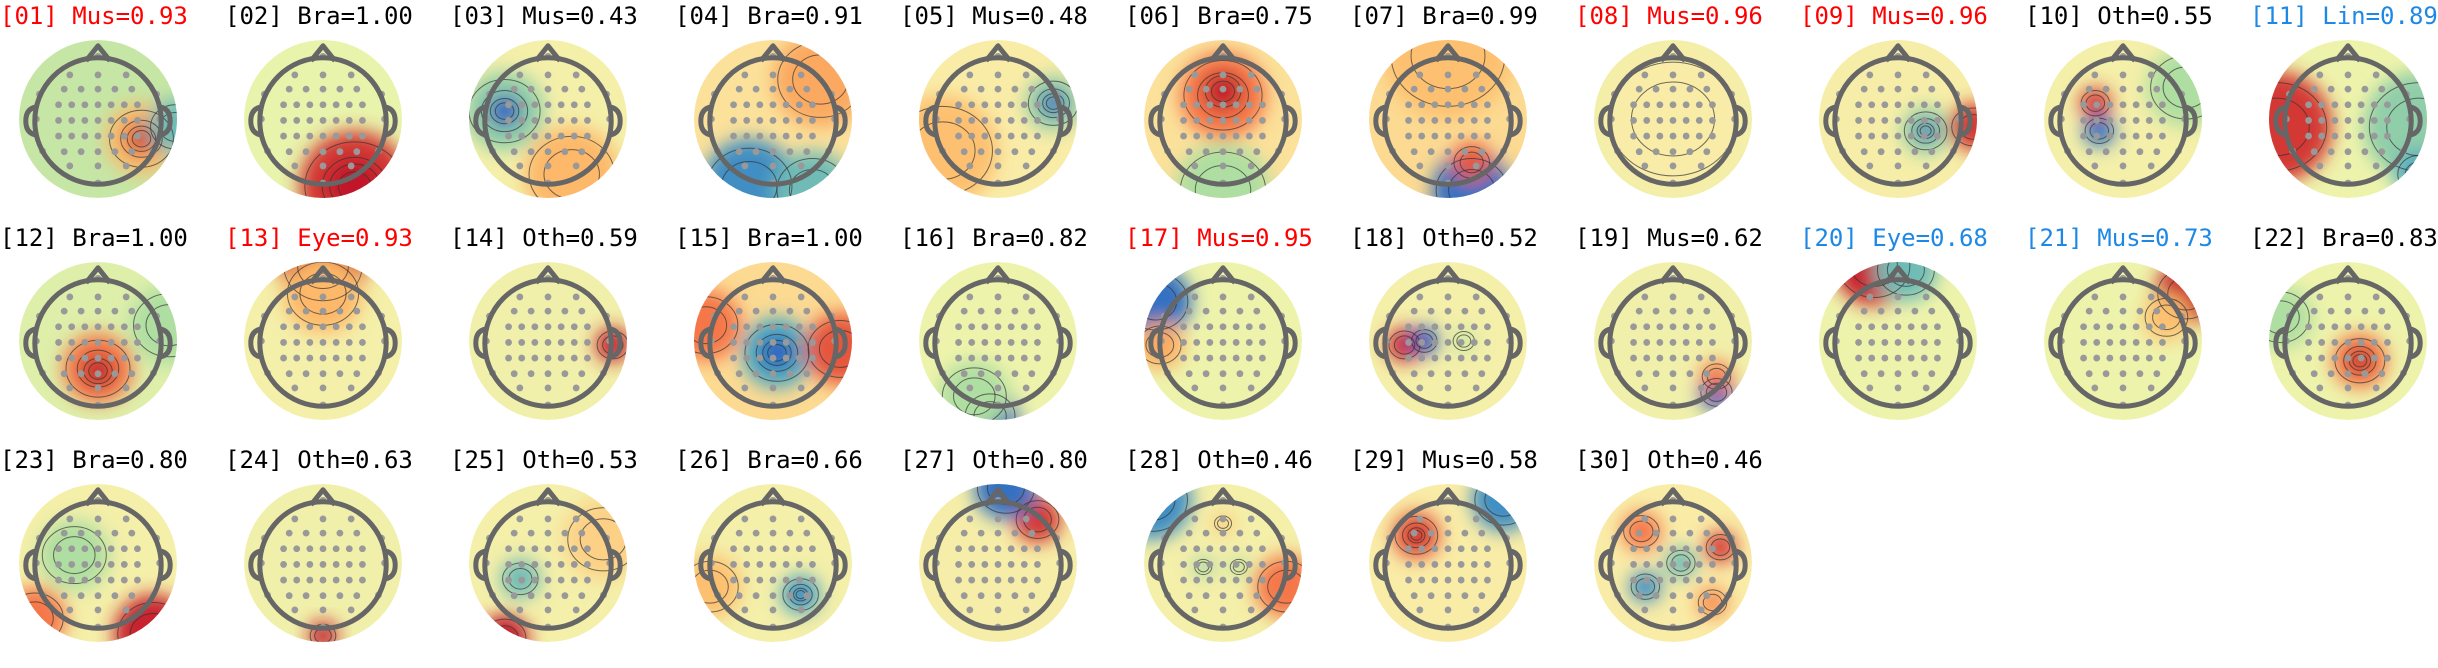 The width and height of the screenshot is (2438, 668). Describe the element at coordinates (998, 53) in the screenshot. I see `nose-outline` at that location.